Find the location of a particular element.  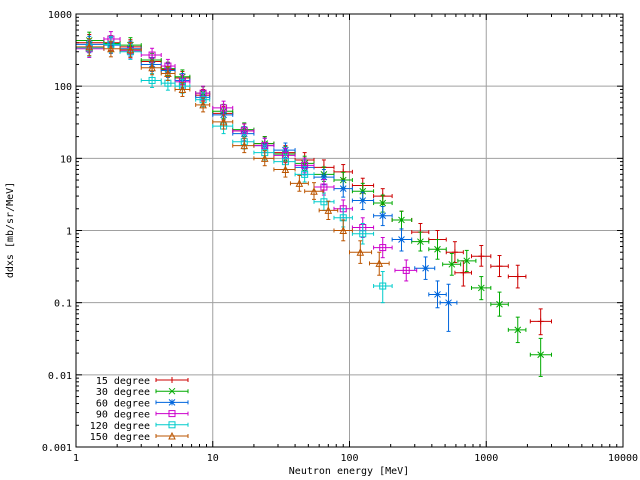

x-tick-label: 100 is located at coordinates (349, 458).